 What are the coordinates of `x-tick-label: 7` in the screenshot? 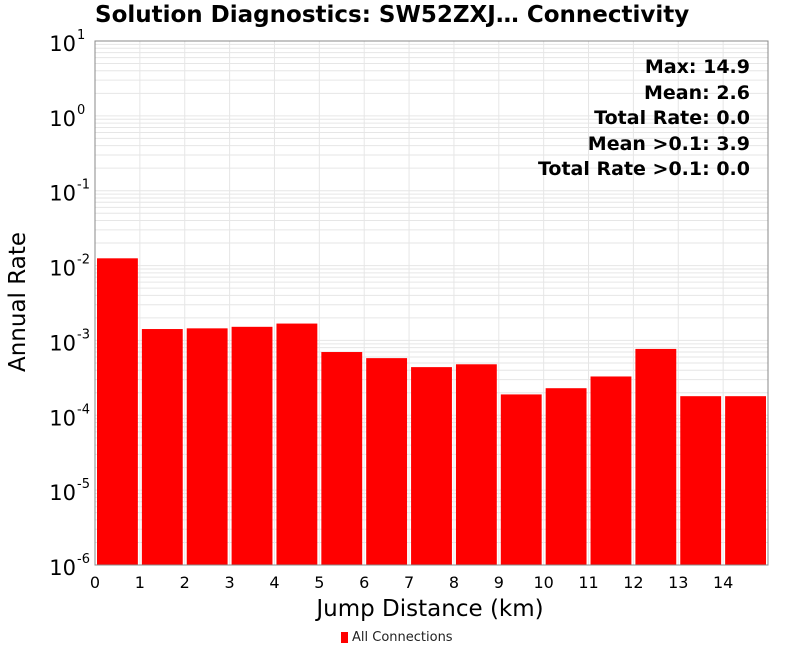 It's located at (409, 582).